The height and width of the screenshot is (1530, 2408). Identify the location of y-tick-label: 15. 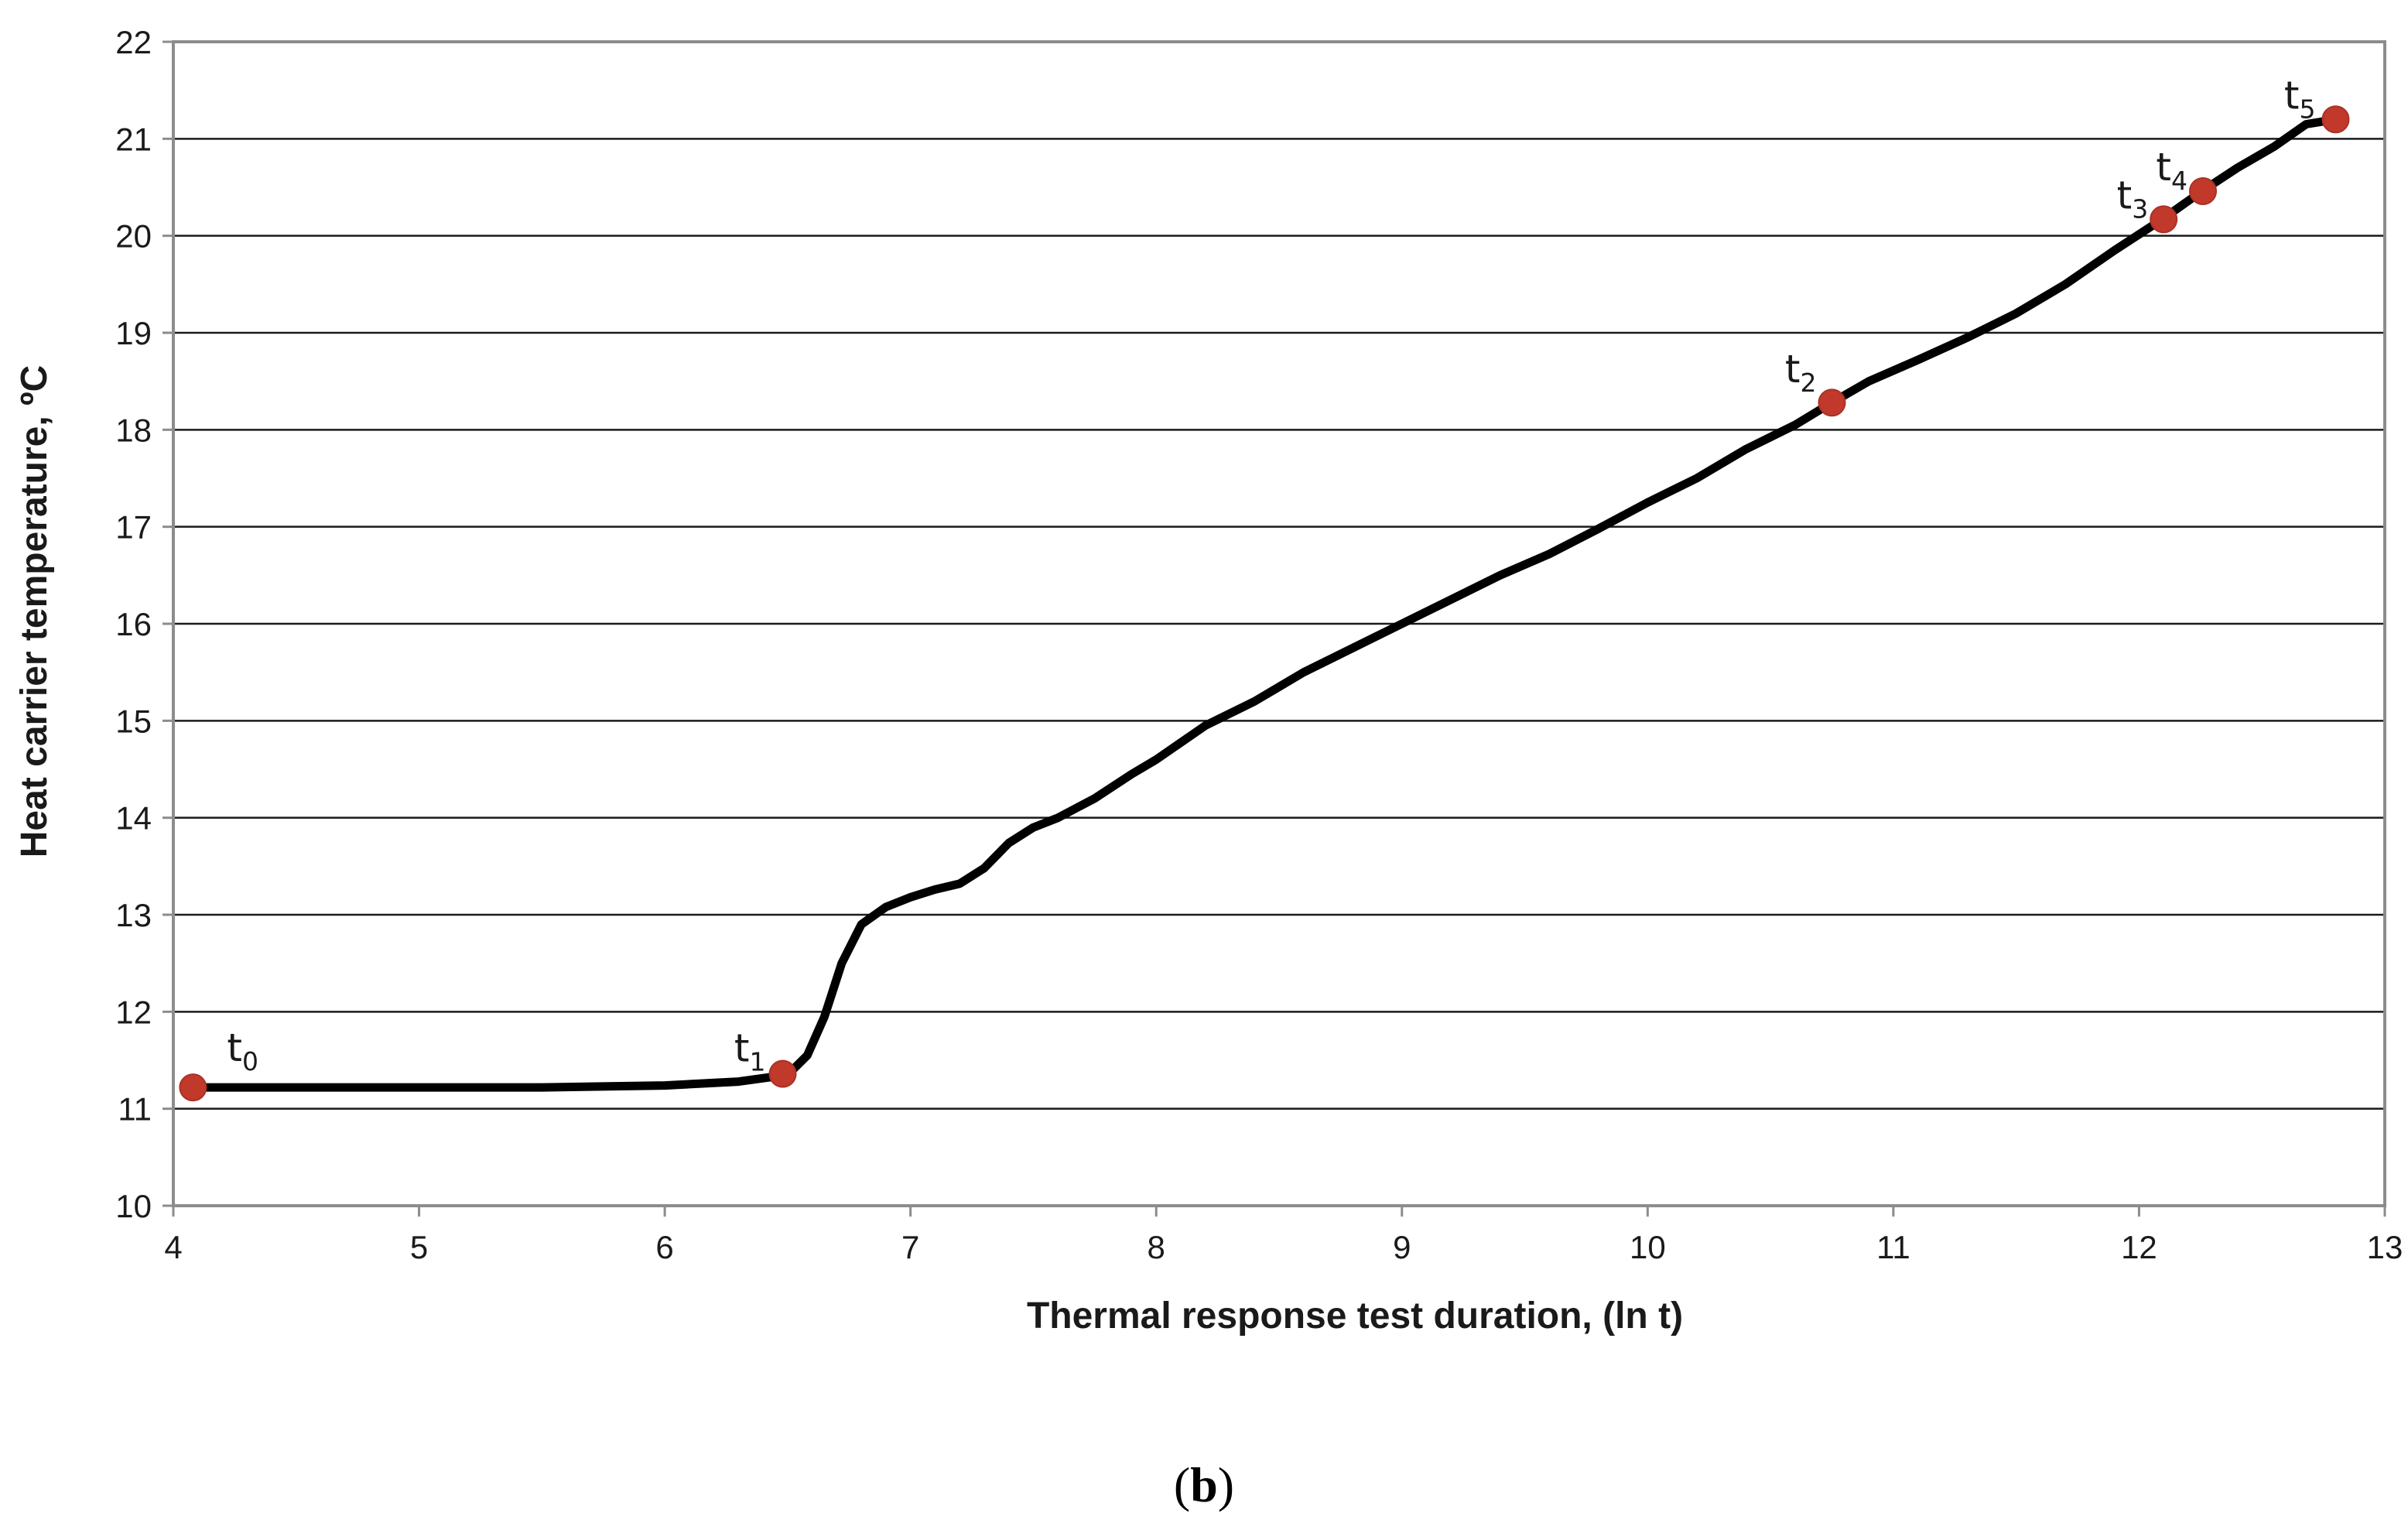
(133, 721).